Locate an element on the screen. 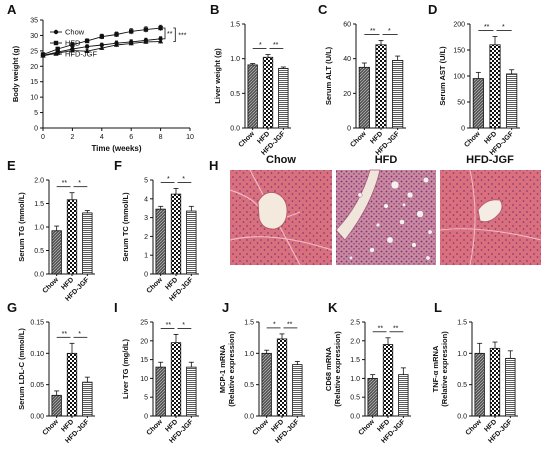 Image resolution: width=550 pixels, height=456 pixels. x-axis-label: Time (weeks) is located at coordinates (116, 148).